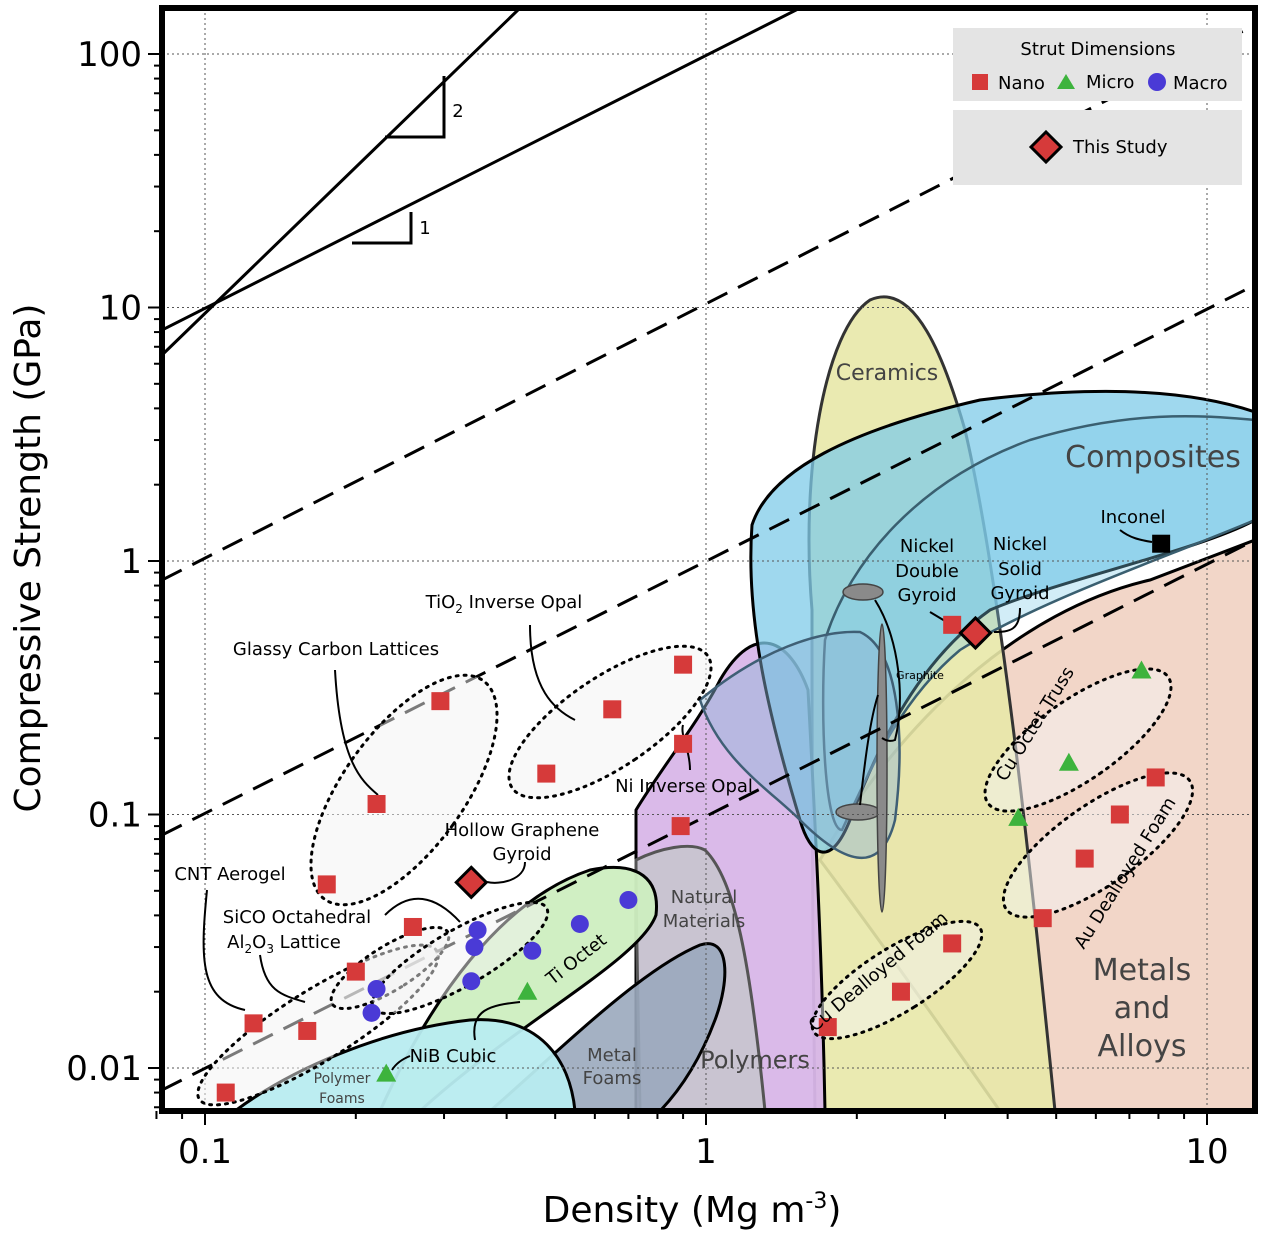 The height and width of the screenshot is (1233, 1262). I want to click on x-tick-label: 10, so click(1206, 1152).